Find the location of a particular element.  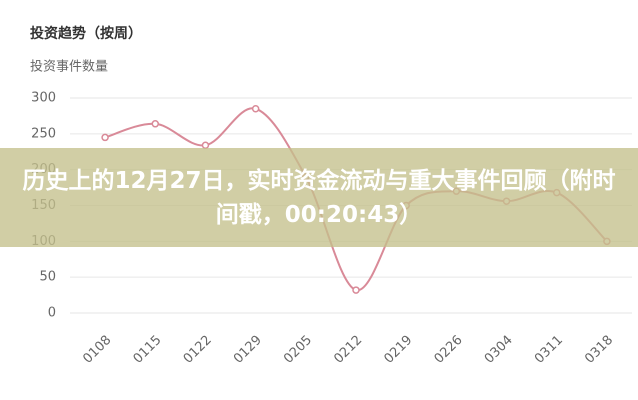

x-tick-label: 0108 is located at coordinates (97, 350).